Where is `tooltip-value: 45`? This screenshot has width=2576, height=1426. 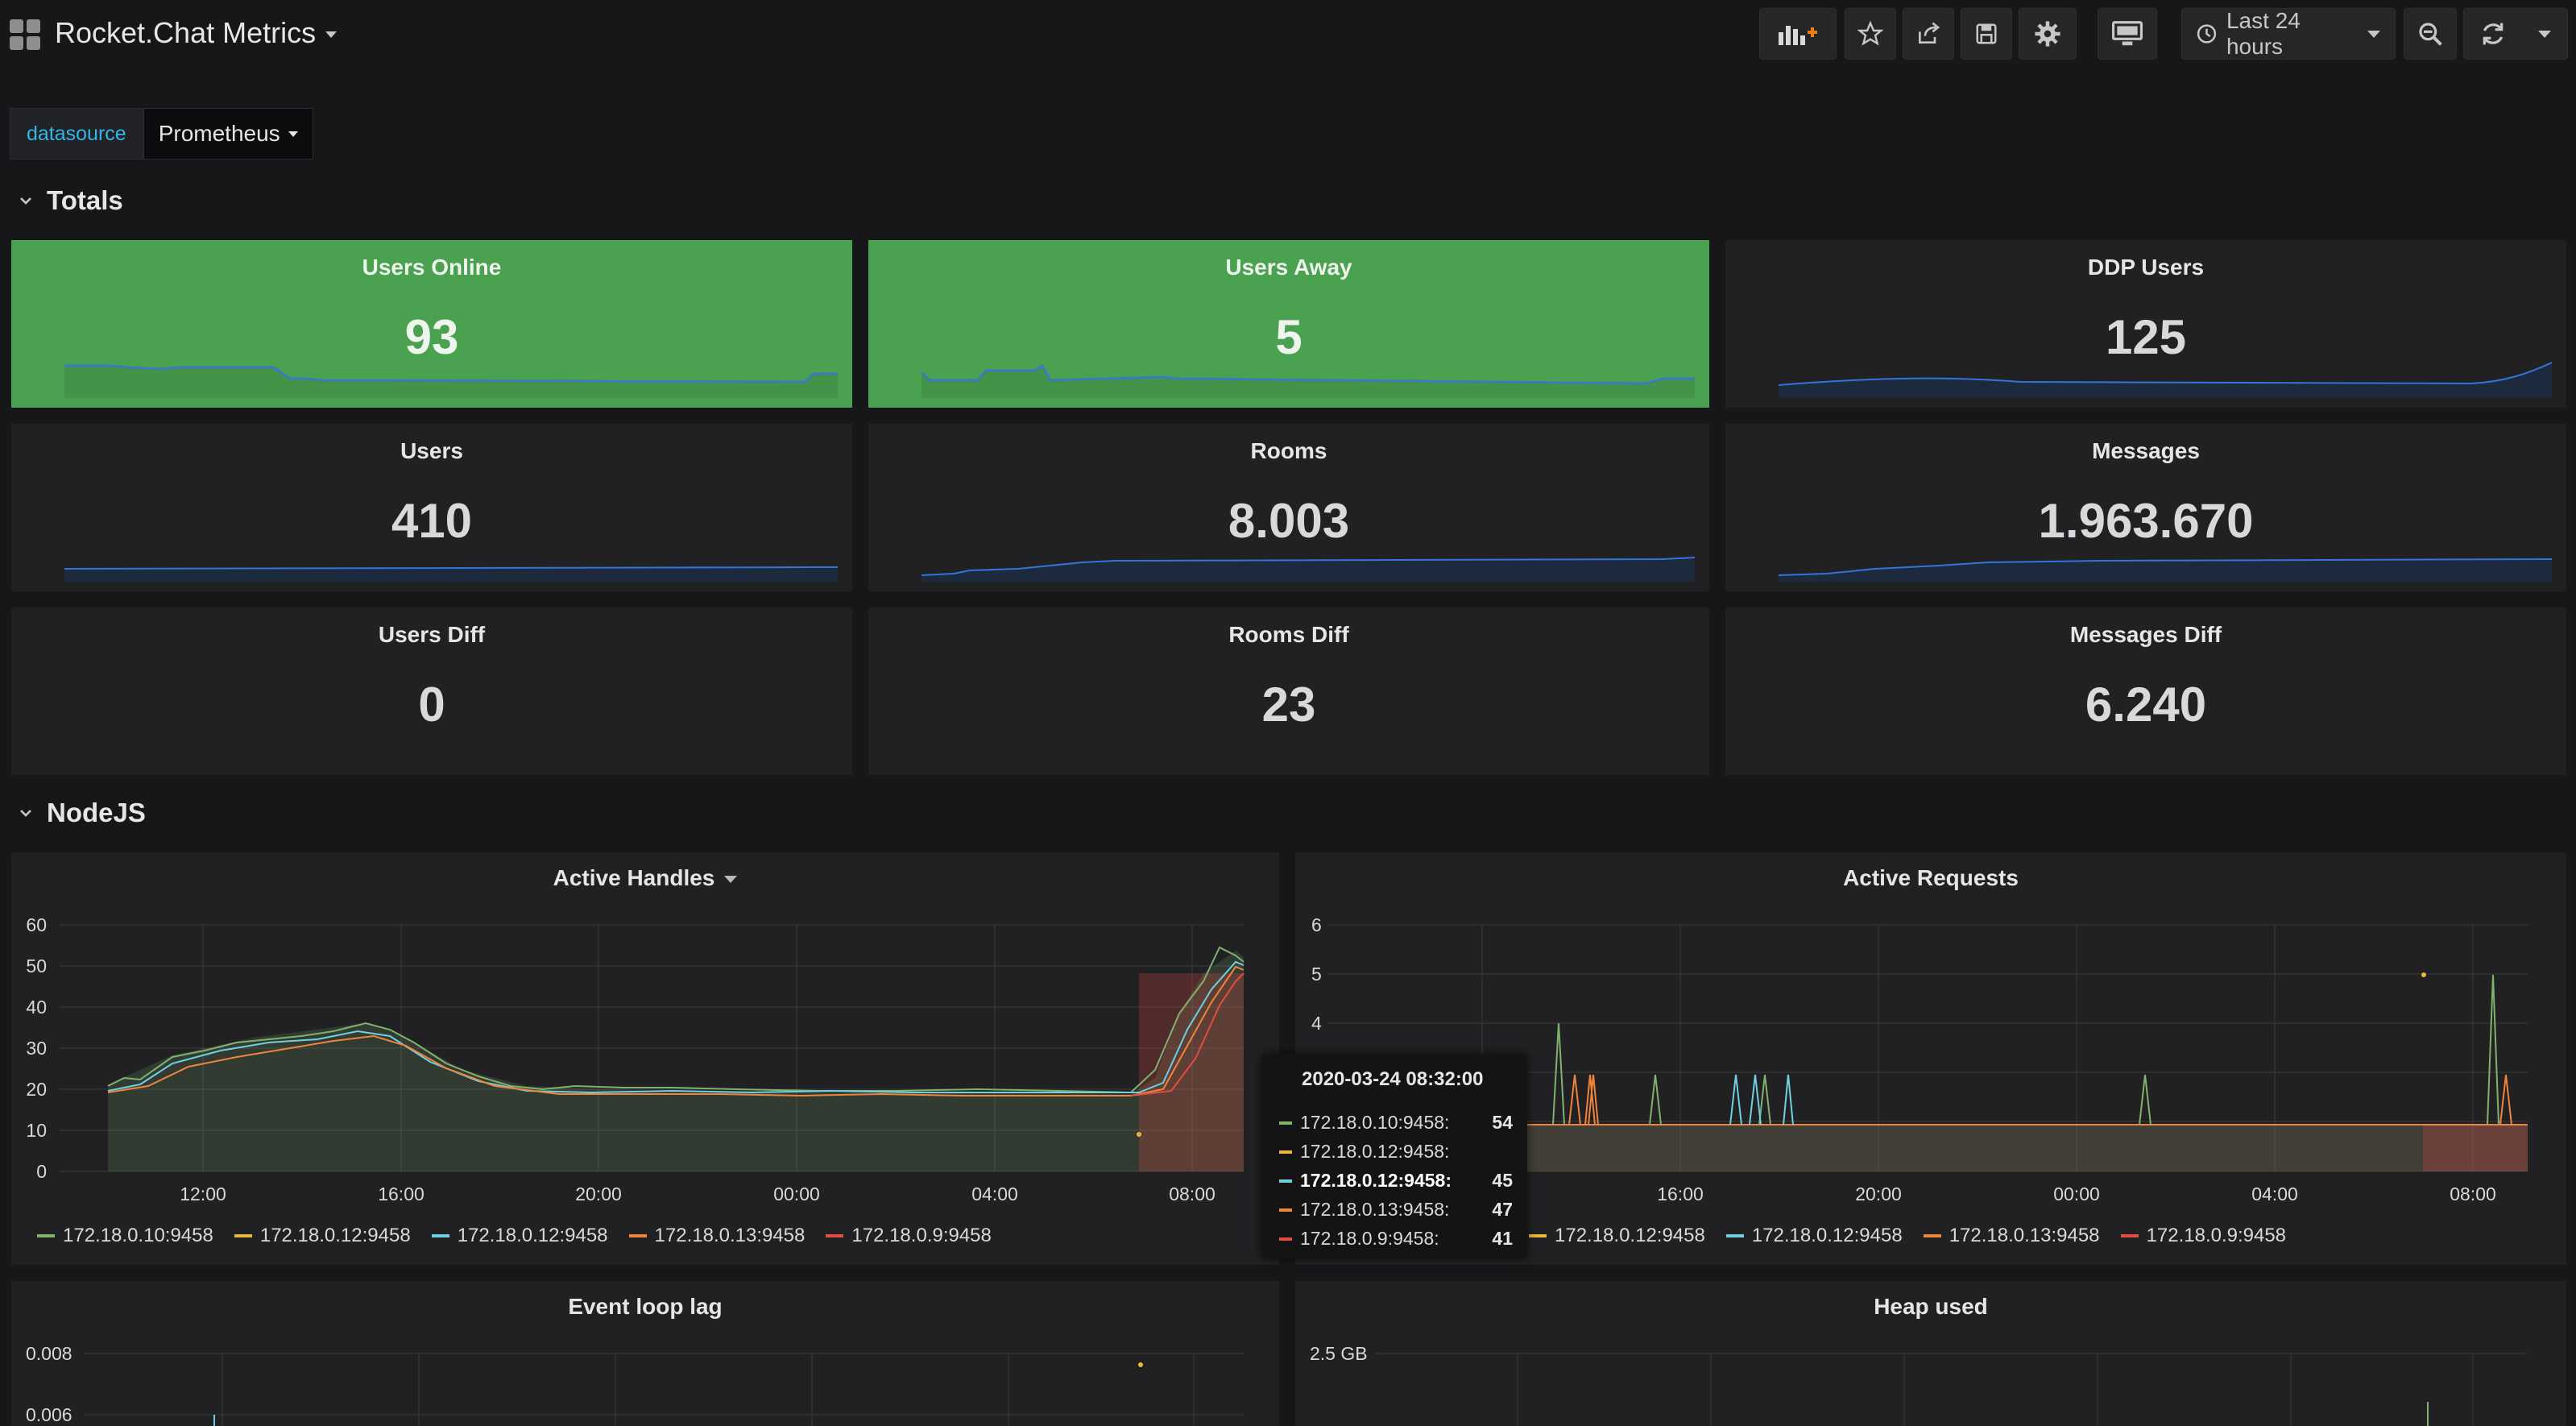
tooltip-value: 45 is located at coordinates (1502, 1180).